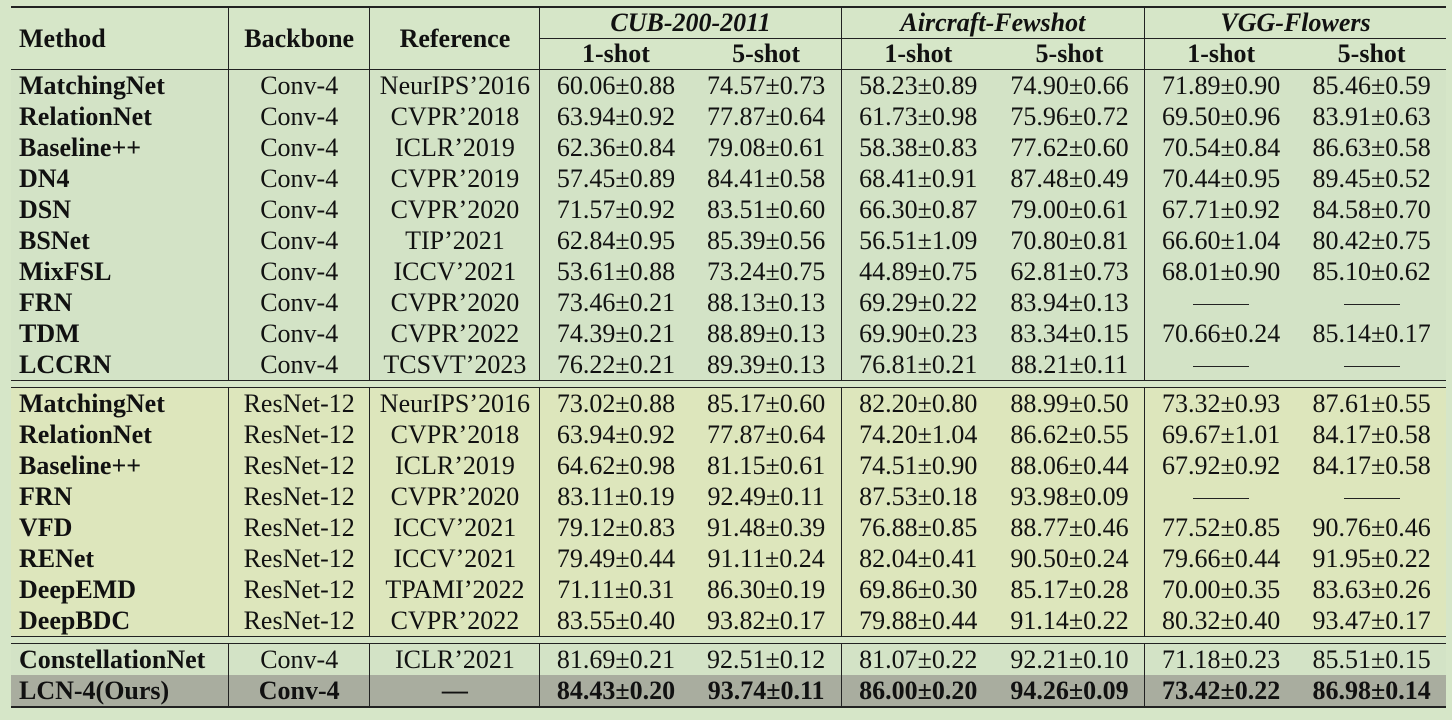  I want to click on value-cell: 86.63±0.58, so click(1371, 147).